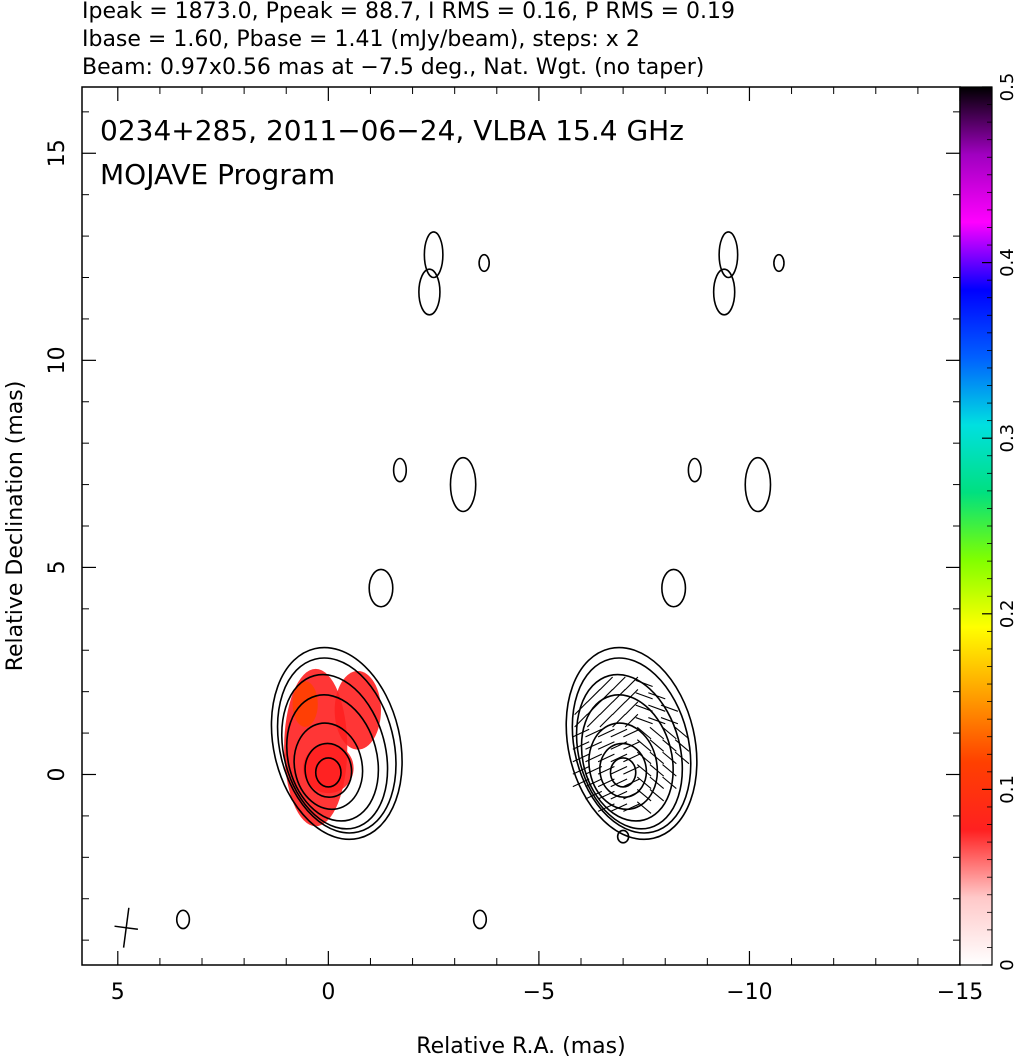  What do you see at coordinates (1007, 87) in the screenshot?
I see `colorbar-tick-label-5: 0.5` at bounding box center [1007, 87].